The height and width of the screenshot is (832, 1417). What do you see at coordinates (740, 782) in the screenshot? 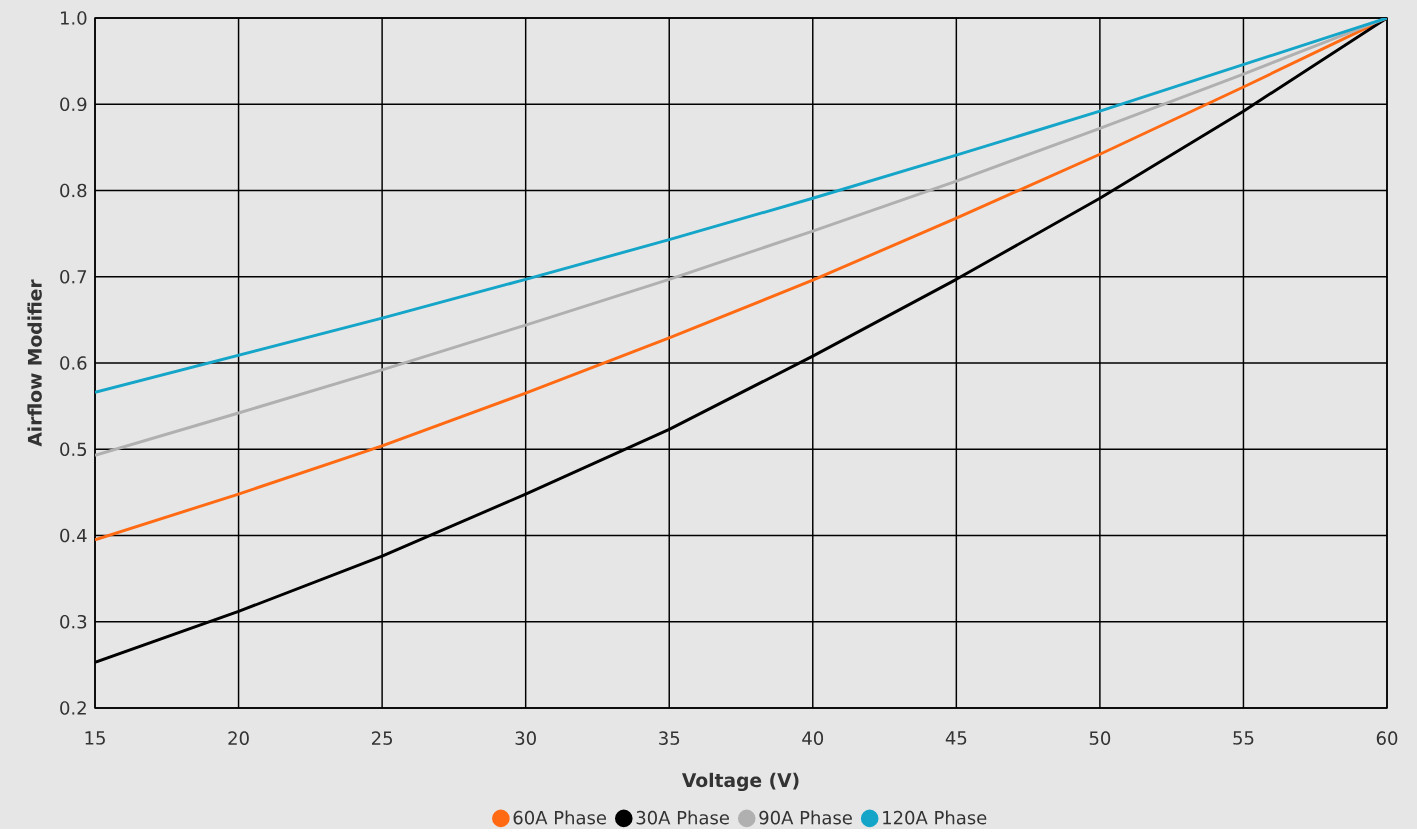
I see `x-axis-title: Voltage (V)` at bounding box center [740, 782].